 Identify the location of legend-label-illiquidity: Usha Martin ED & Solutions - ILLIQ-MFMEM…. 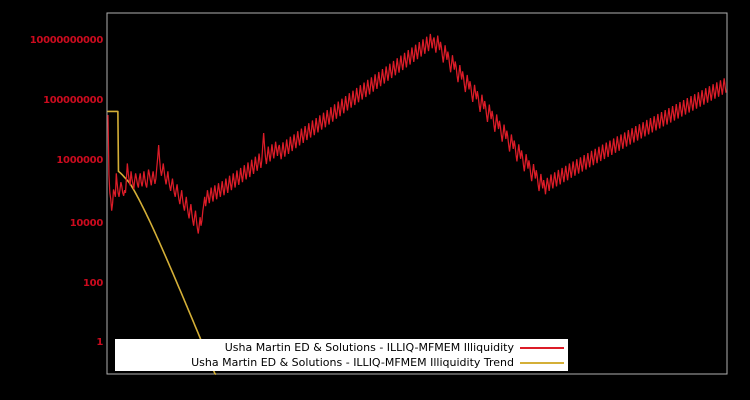
(369, 347).